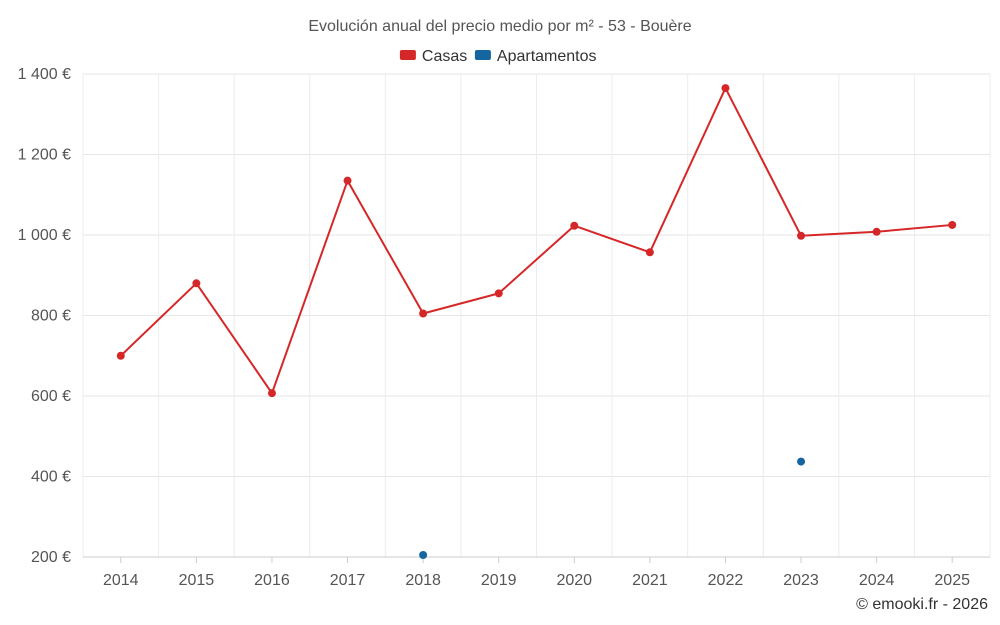  Describe the element at coordinates (44, 74) in the screenshot. I see `y-tick-label: 1 400 €` at that location.